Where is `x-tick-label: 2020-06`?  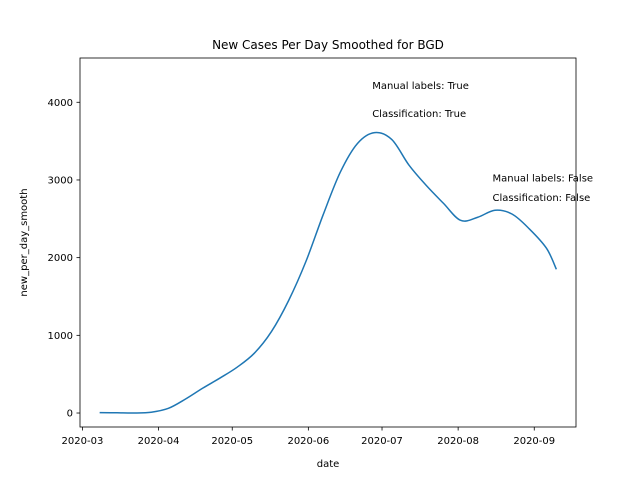
x-tick-label: 2020-06 is located at coordinates (308, 441).